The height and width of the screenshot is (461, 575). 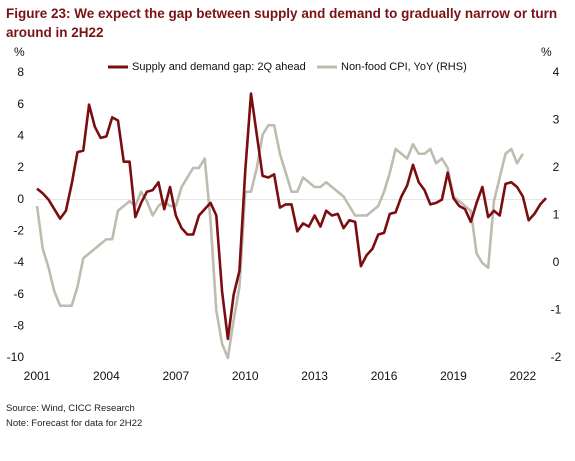 I want to click on y2-tick-label: -1, so click(x=556, y=310).